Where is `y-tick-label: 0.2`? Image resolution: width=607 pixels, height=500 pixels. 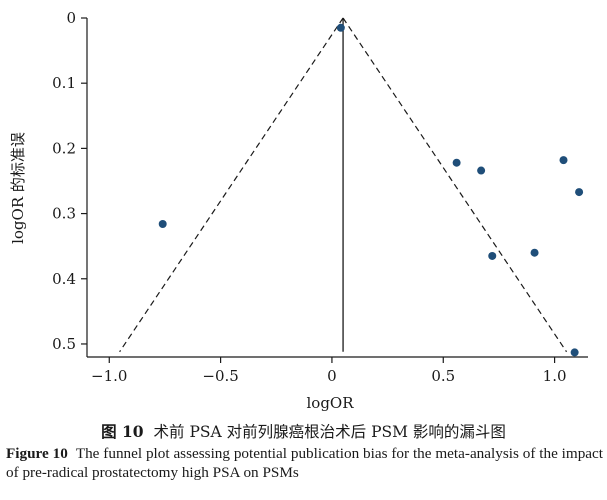 y-tick-label: 0.2 is located at coordinates (64, 148).